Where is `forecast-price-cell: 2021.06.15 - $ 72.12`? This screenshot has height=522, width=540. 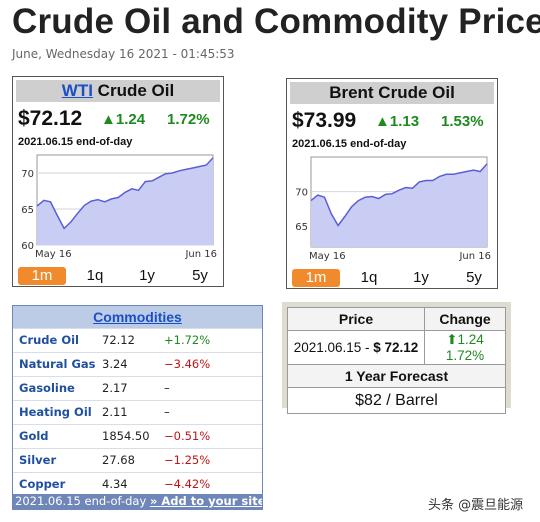
forecast-price-cell: 2021.06.15 - $ 72.12 is located at coordinates (356, 347).